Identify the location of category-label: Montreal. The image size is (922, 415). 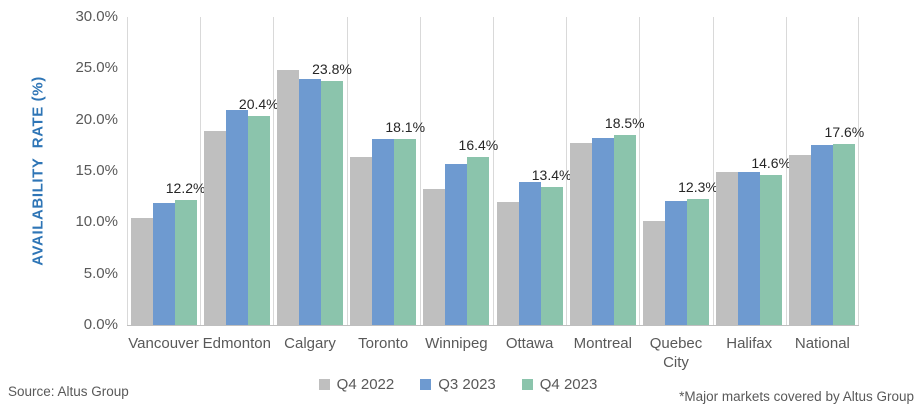
(602, 343).